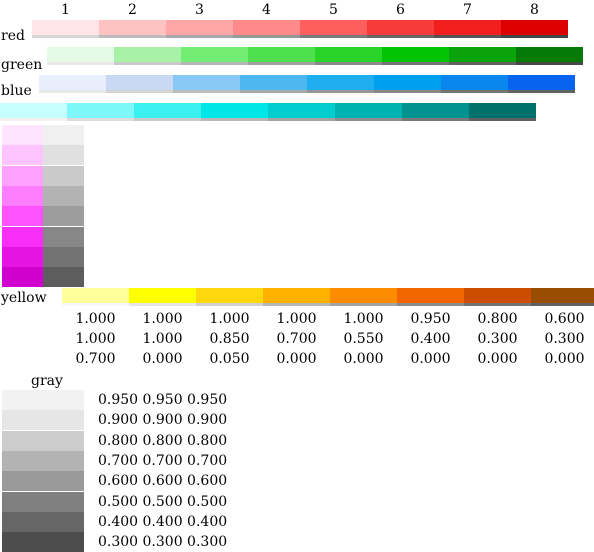 Image resolution: width=594 pixels, height=552 pixels. What do you see at coordinates (400, 10) in the screenshot?
I see `column-number-6: 6` at bounding box center [400, 10].